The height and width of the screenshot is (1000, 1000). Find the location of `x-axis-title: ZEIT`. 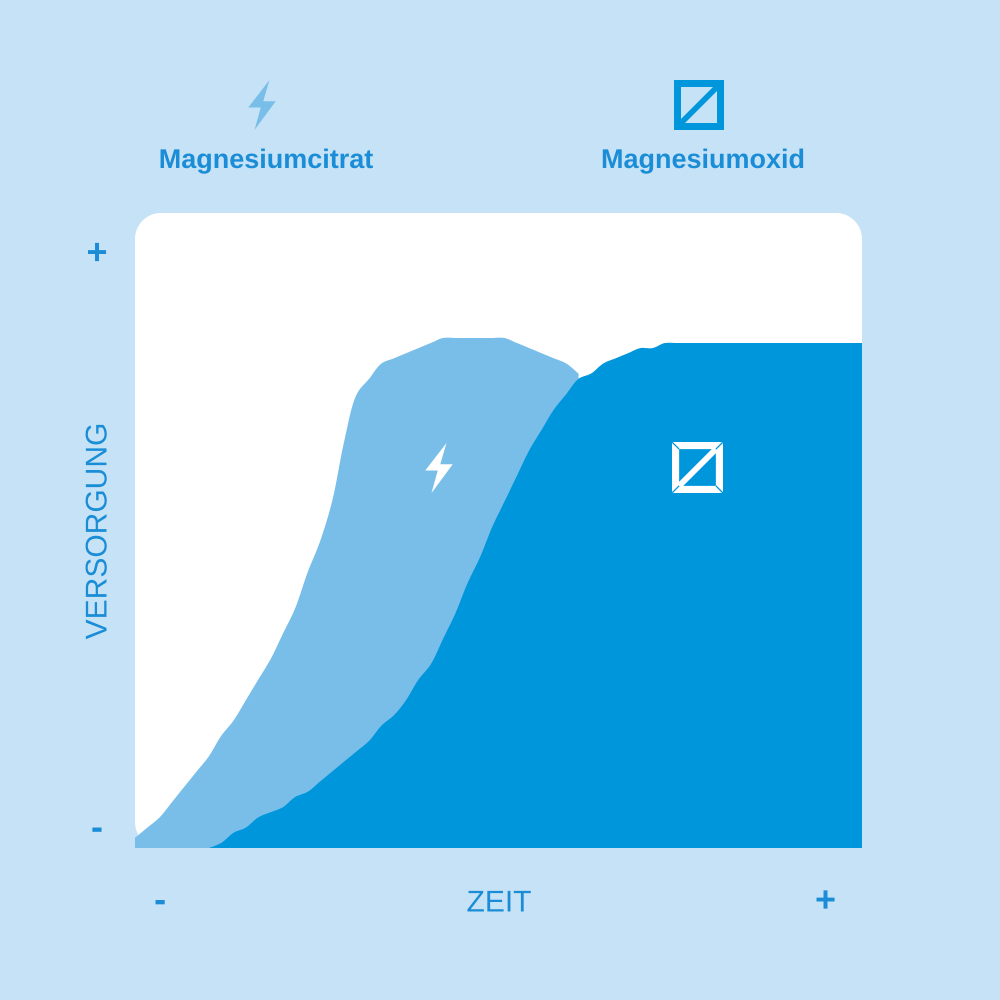

x-axis-title: ZEIT is located at coordinates (499, 902).